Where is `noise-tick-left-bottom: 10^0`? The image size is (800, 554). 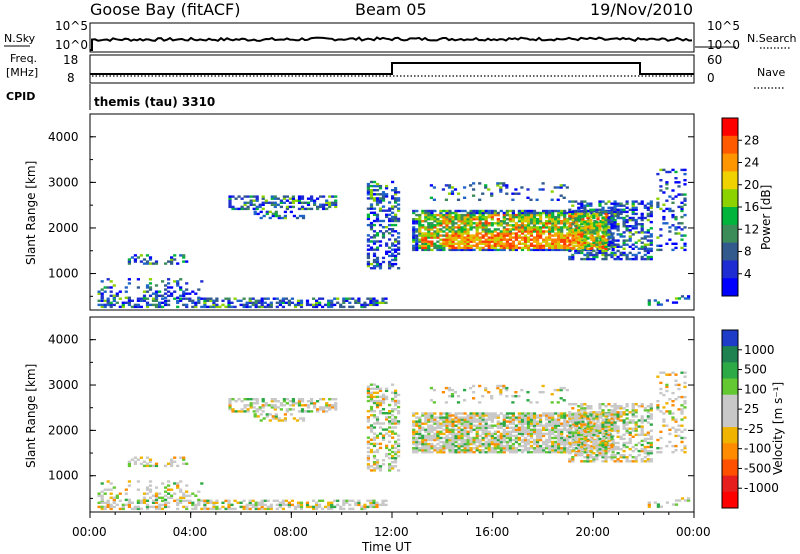 noise-tick-left-bottom: 10^0 is located at coordinates (71, 45).